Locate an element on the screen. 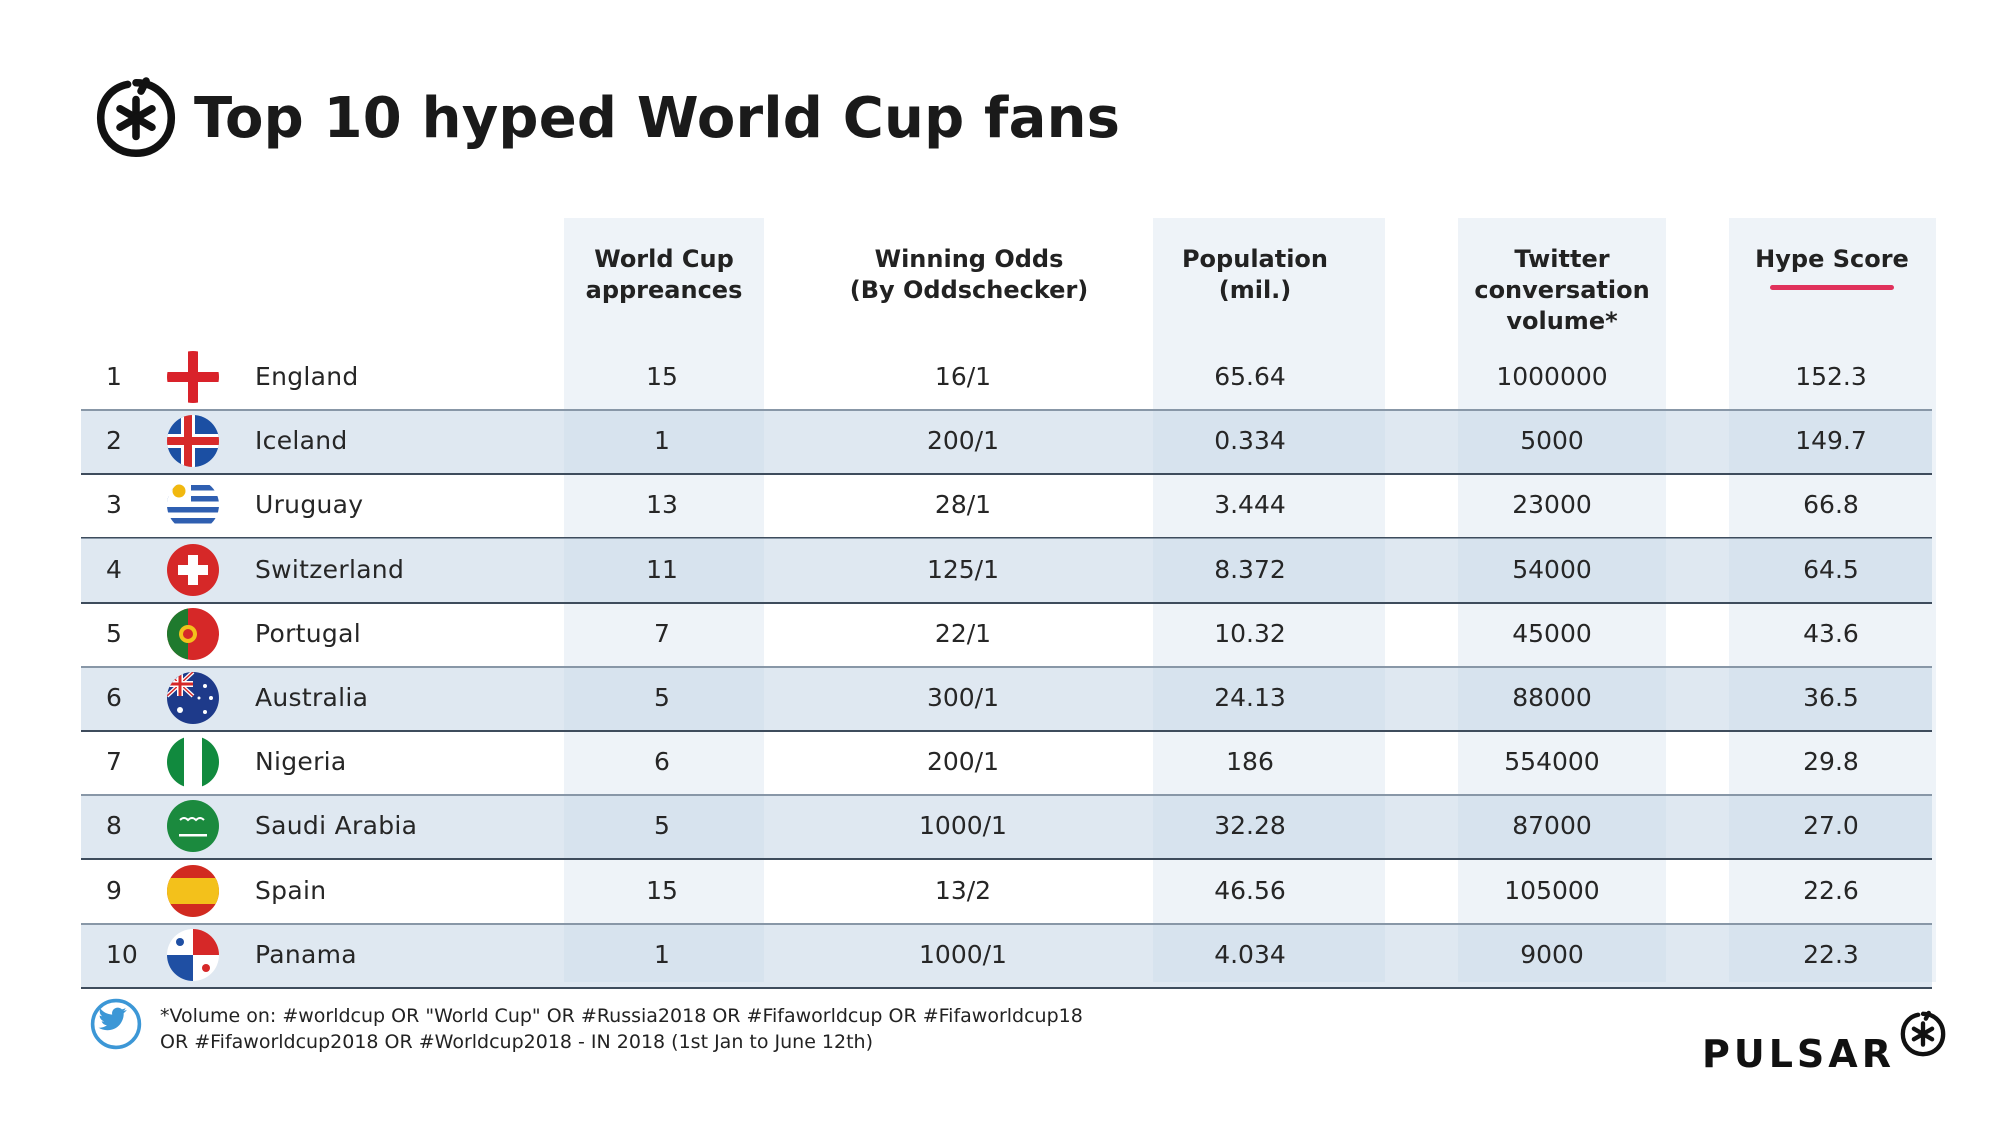 The width and height of the screenshot is (2000, 1135). country-cell: Portugal is located at coordinates (308, 633).